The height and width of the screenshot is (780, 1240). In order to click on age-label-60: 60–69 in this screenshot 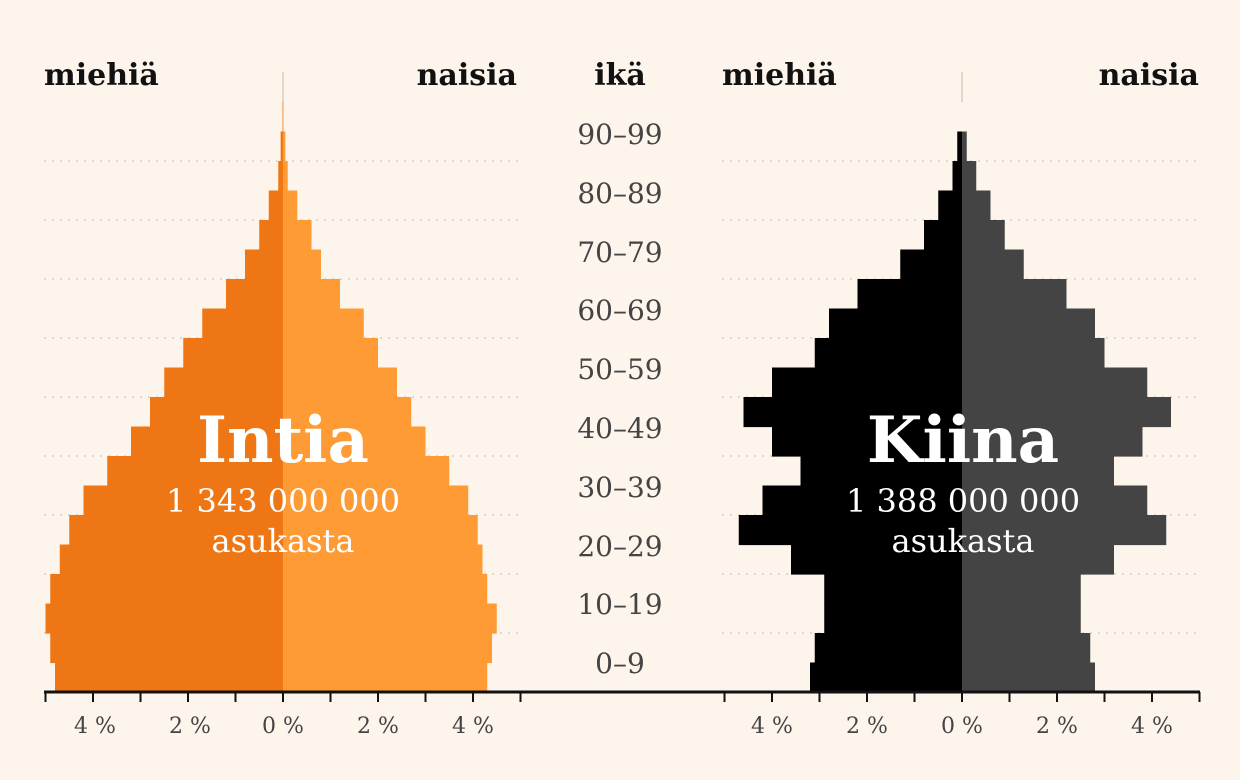, I will do `click(619, 310)`.